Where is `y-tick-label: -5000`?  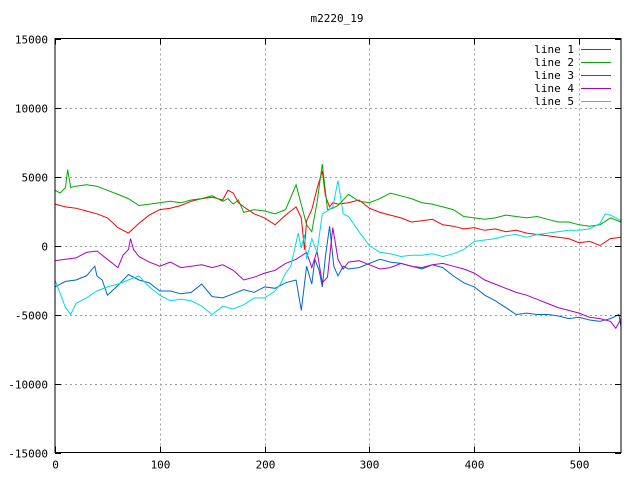 y-tick-label: -5000 is located at coordinates (31, 316).